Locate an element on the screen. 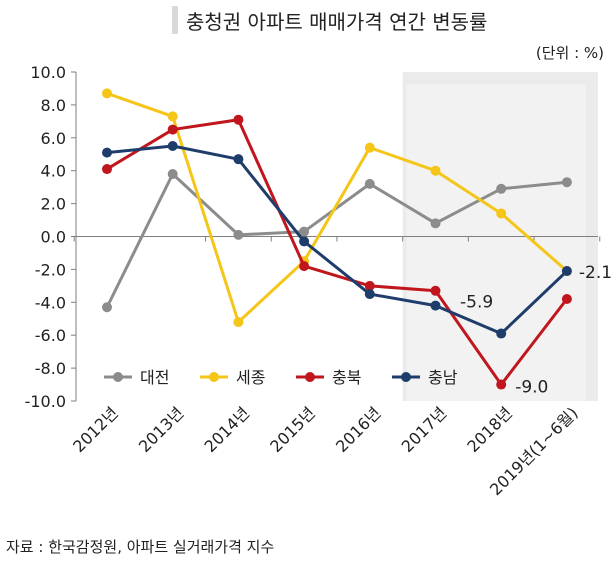 This screenshot has height=564, width=616. x-tick-label: 2018년 is located at coordinates (489, 429).